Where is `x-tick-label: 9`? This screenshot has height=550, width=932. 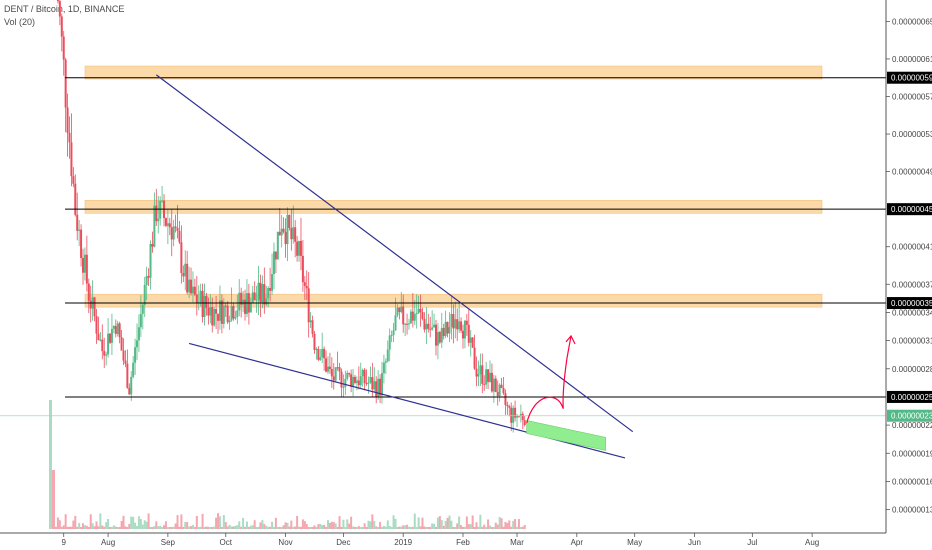
x-tick-label: 9 is located at coordinates (63, 542).